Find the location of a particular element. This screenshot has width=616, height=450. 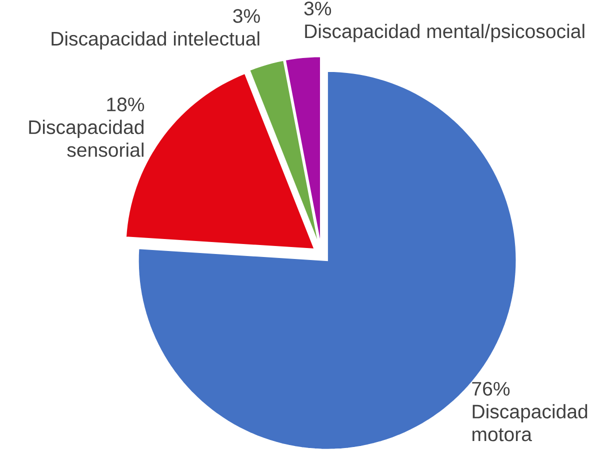

slice-label: Discapacidad intelectual is located at coordinates (156, 40).